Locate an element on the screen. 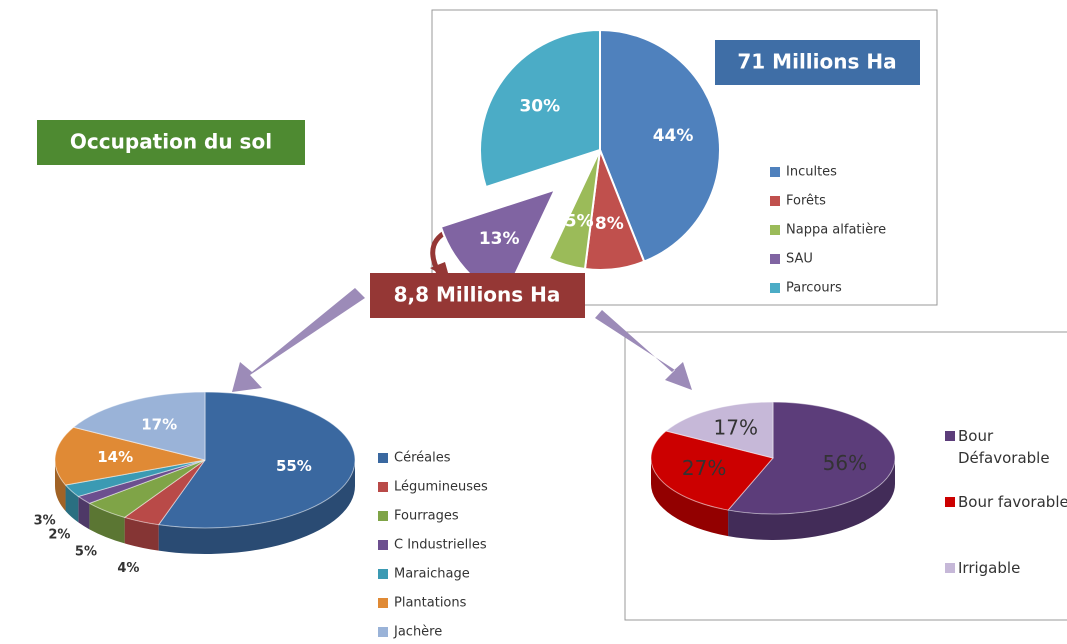 This screenshot has height=644, width=1067. arrow-right is located at coordinates (643, 350).